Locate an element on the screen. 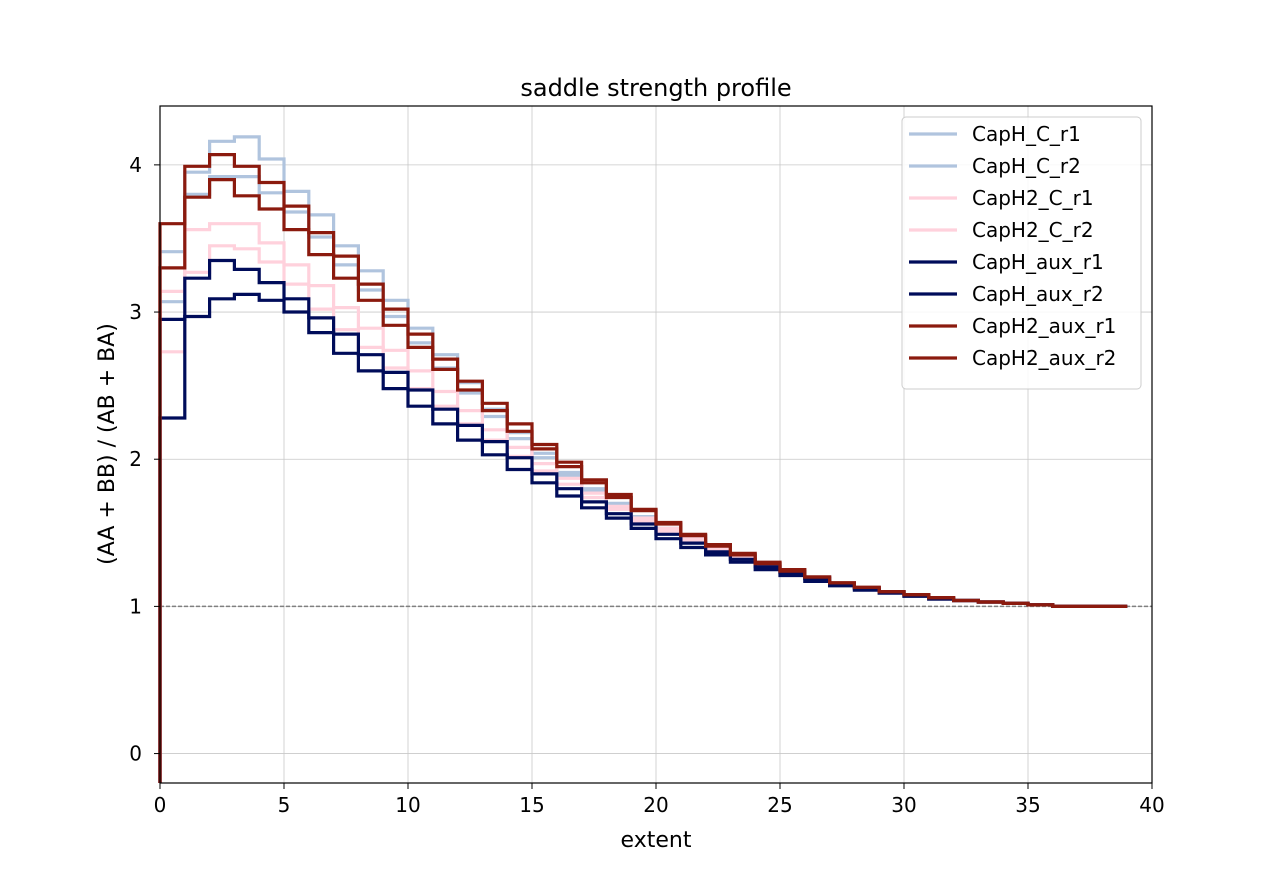 This screenshot has height=880, width=1280. y-tick-label: 3 is located at coordinates (135, 312).